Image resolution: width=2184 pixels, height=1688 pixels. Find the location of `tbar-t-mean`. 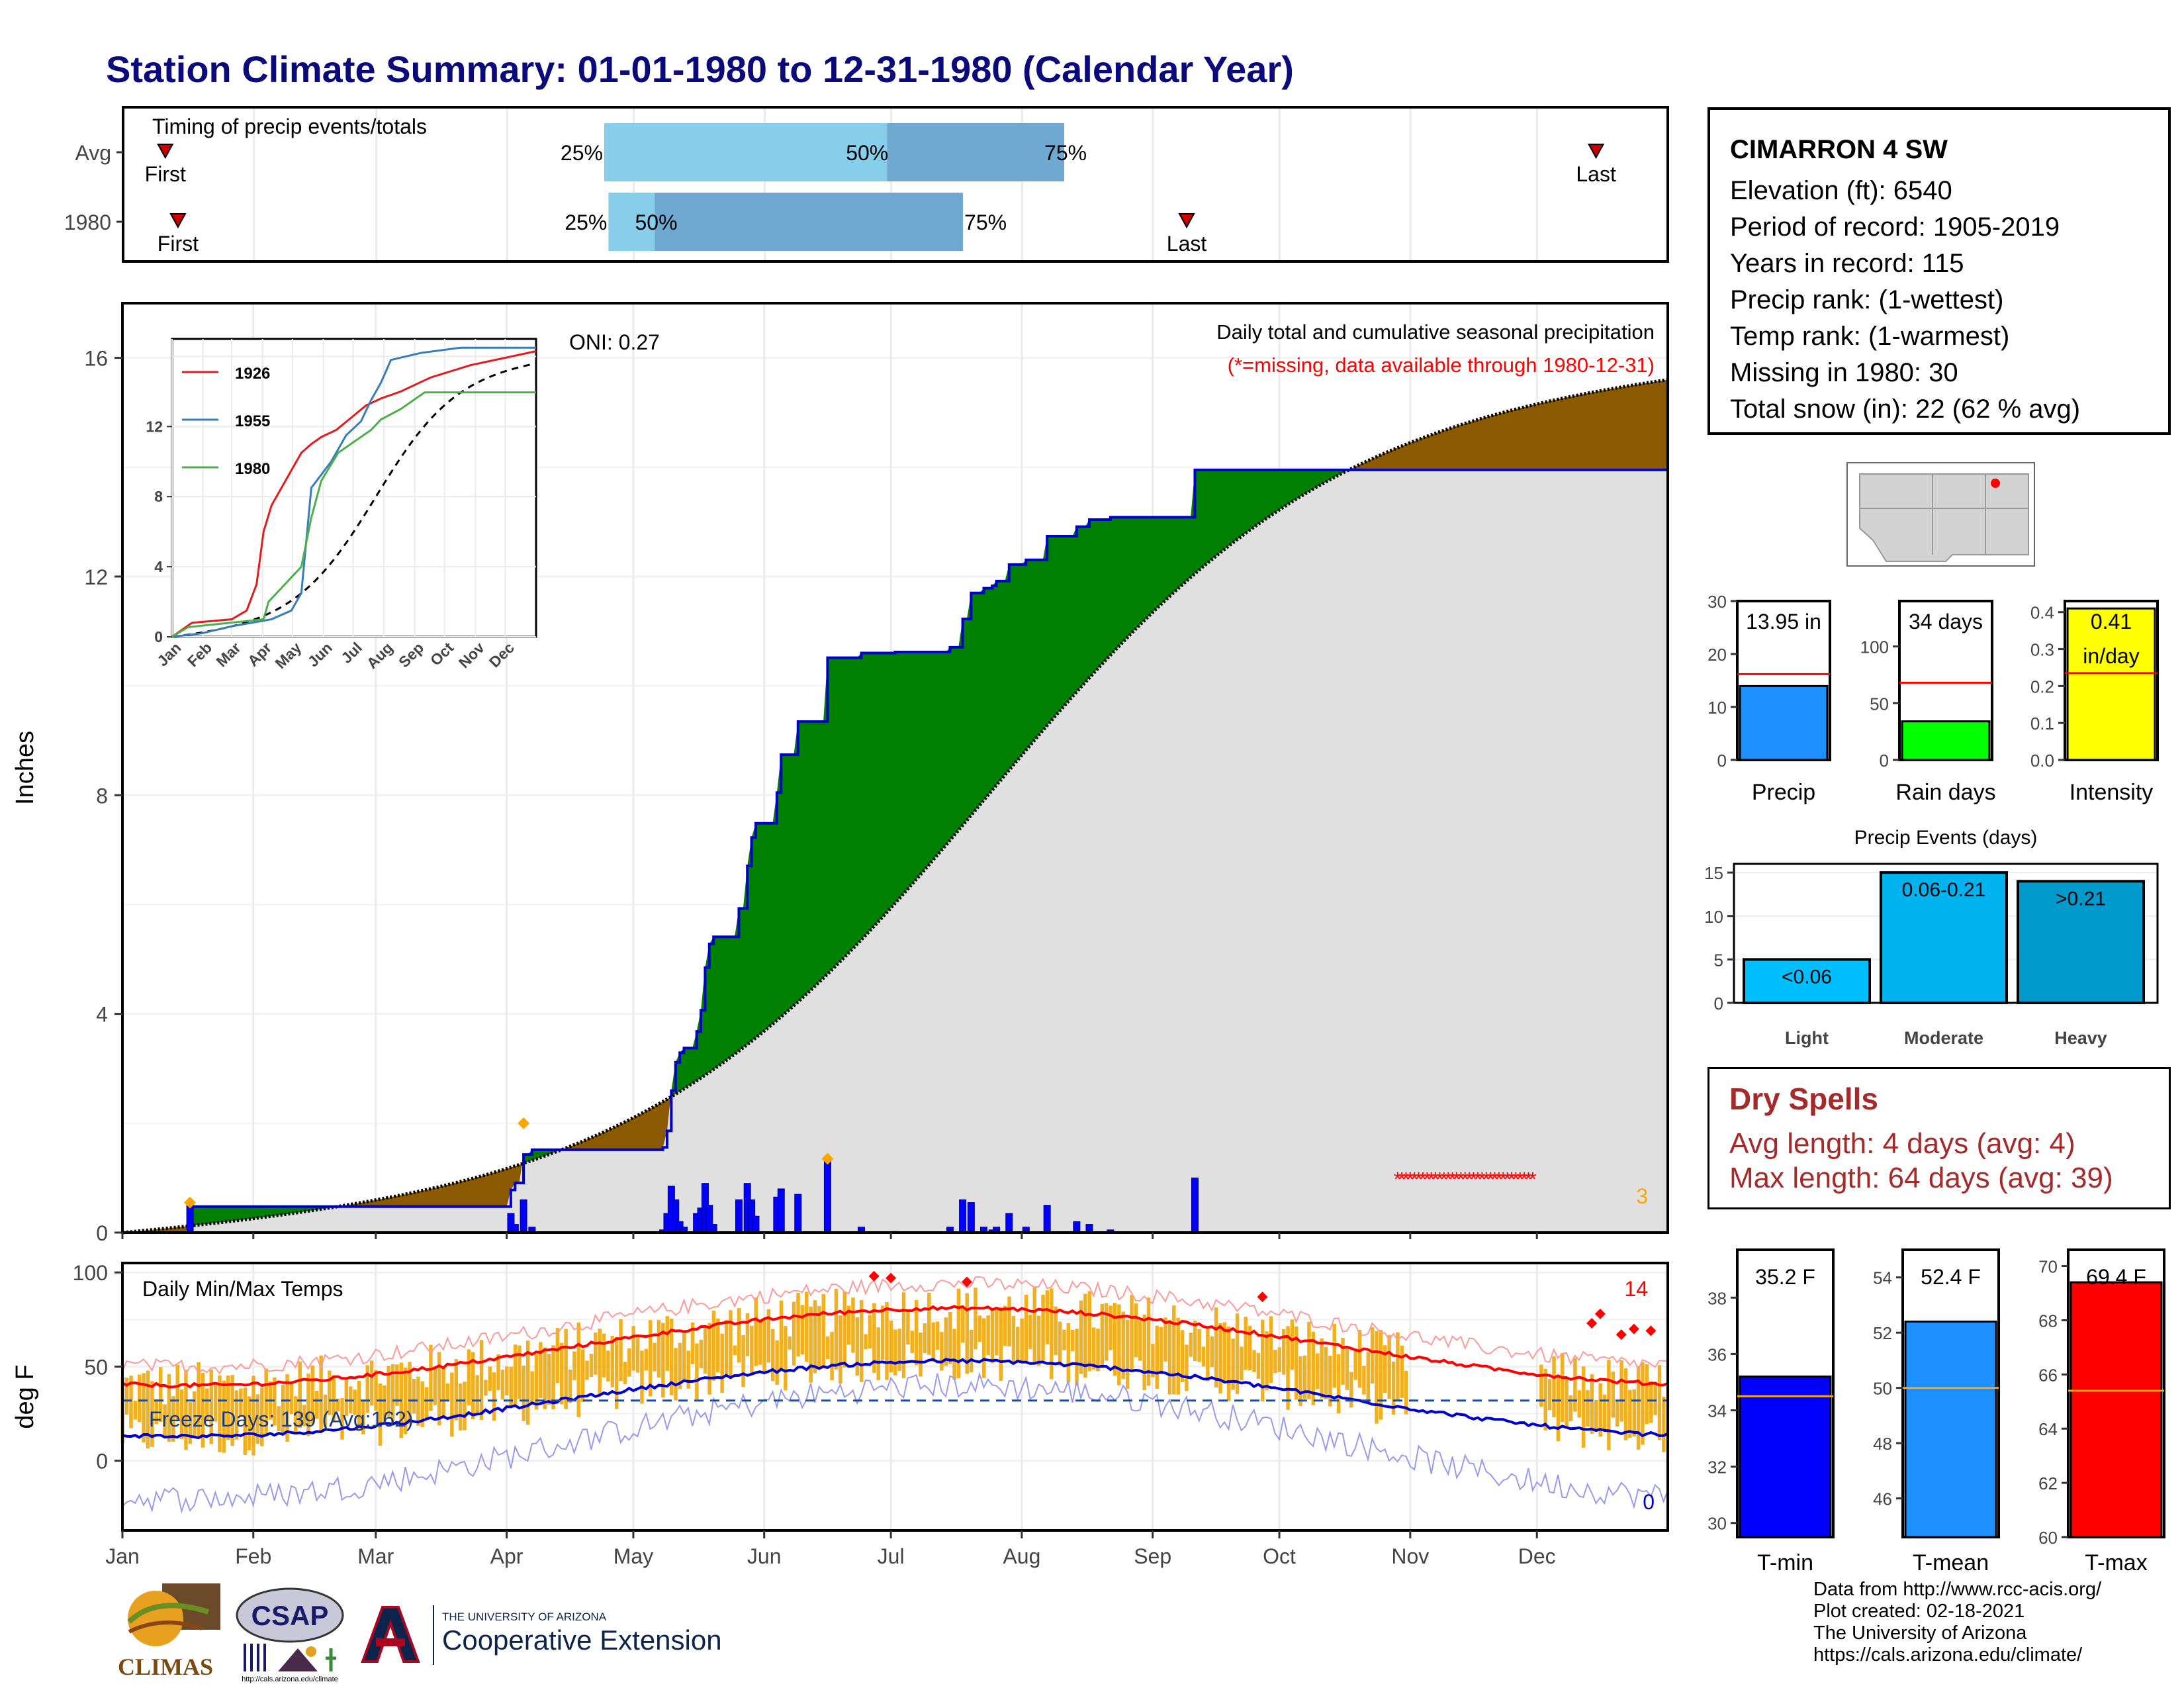

tbar-t-mean is located at coordinates (1951, 1429).